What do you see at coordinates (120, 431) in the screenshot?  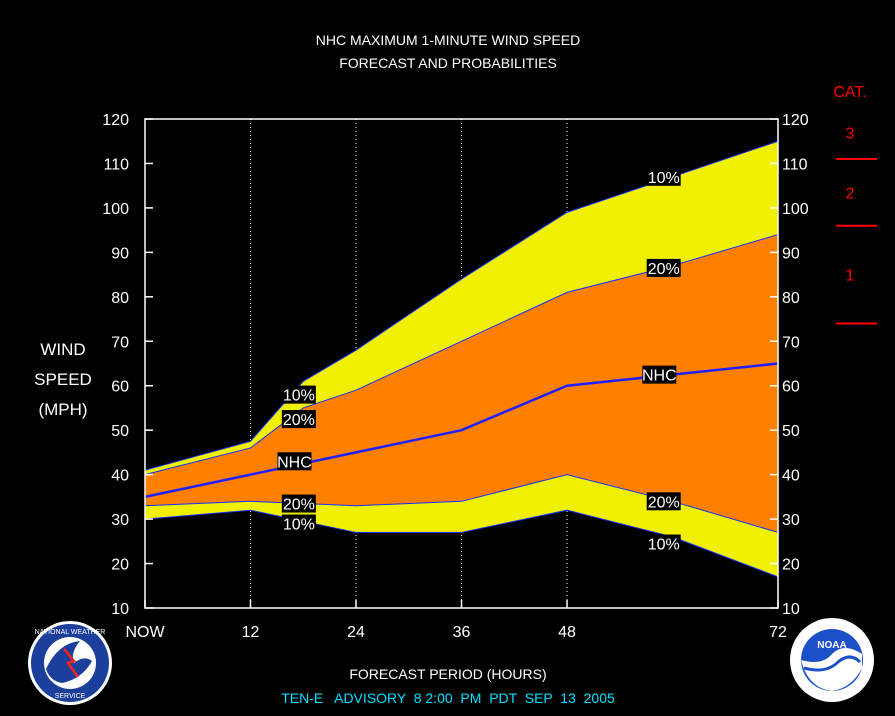 I see `y-tick-label-left-50: 50` at bounding box center [120, 431].